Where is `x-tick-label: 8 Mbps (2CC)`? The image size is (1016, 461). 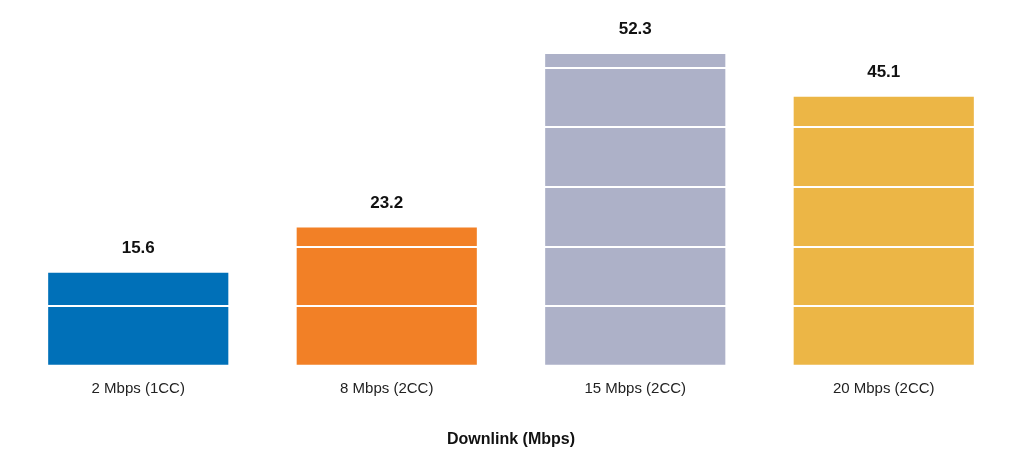
x-tick-label: 8 Mbps (2CC) is located at coordinates (387, 387).